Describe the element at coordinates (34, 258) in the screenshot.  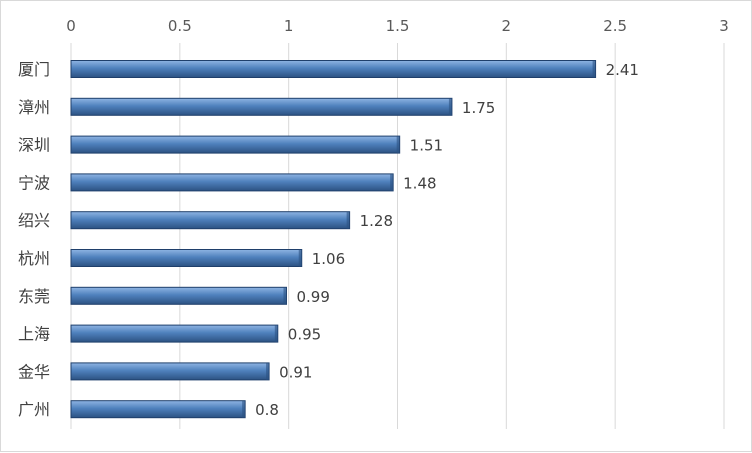
I see `category-label: 杭州` at that location.